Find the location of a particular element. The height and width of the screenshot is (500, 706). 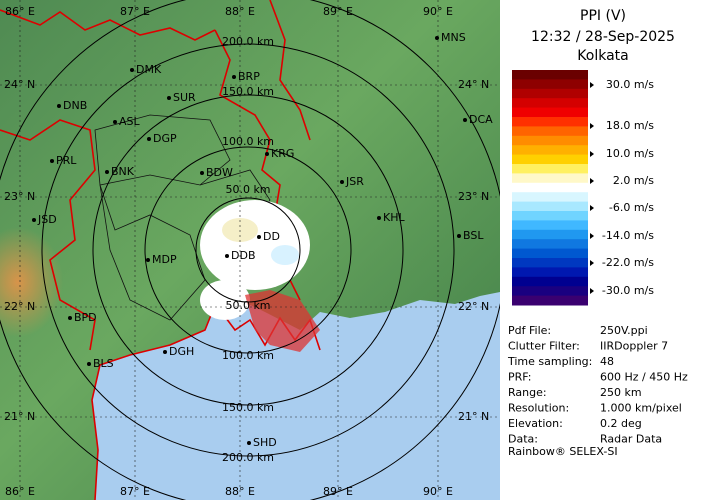

info-value: 0.2 deg is located at coordinates (621, 423).